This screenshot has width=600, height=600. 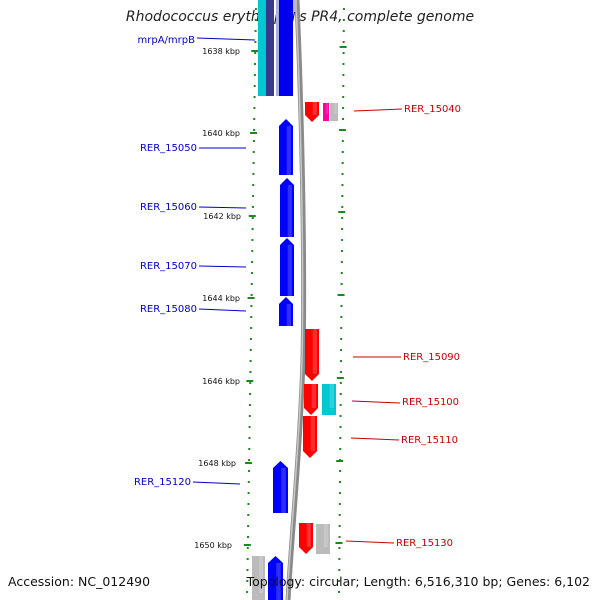 What do you see at coordinates (432, 109) in the screenshot?
I see `gene-label-RER_15040: RER_15040` at bounding box center [432, 109].